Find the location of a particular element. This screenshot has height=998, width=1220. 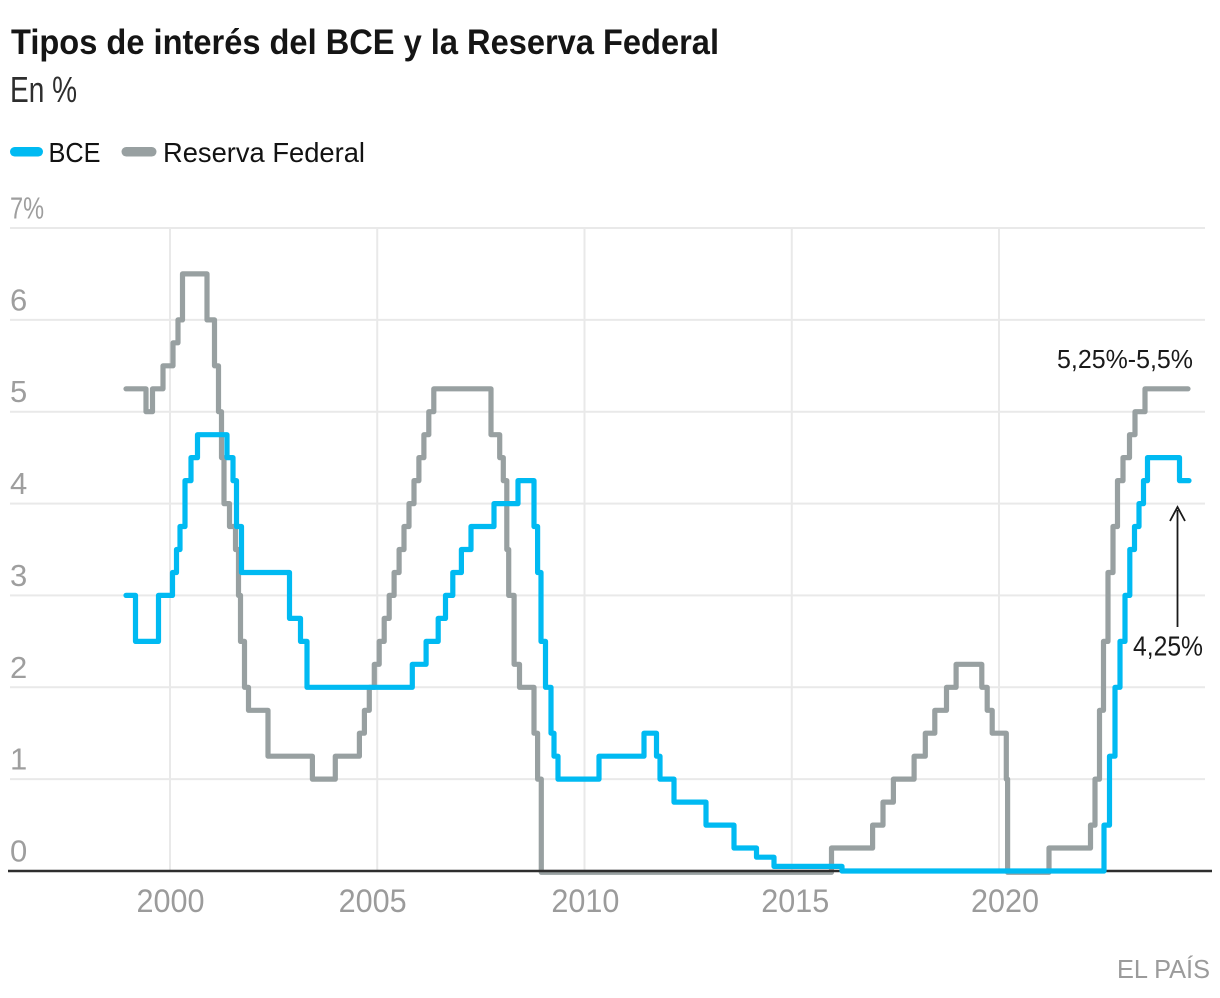

svg-text: Reserva Federal is located at coordinates (264, 152).